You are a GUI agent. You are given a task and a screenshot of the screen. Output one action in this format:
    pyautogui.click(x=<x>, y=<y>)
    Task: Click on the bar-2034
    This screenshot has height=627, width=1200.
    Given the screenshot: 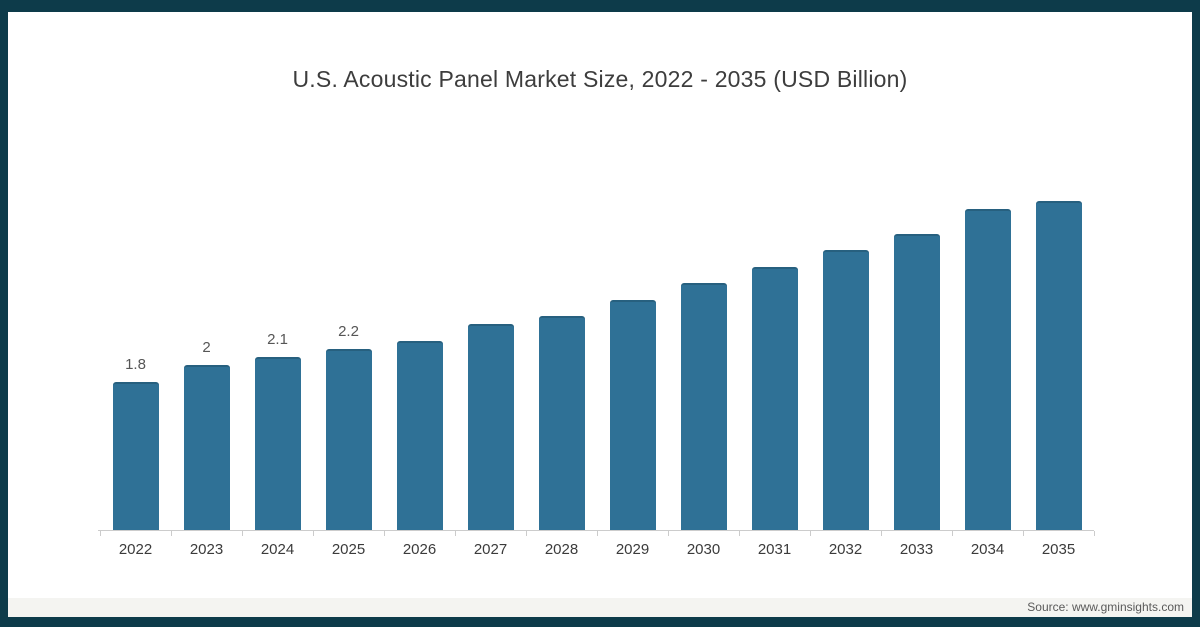 What is the action you would take?
    pyautogui.click(x=987, y=369)
    